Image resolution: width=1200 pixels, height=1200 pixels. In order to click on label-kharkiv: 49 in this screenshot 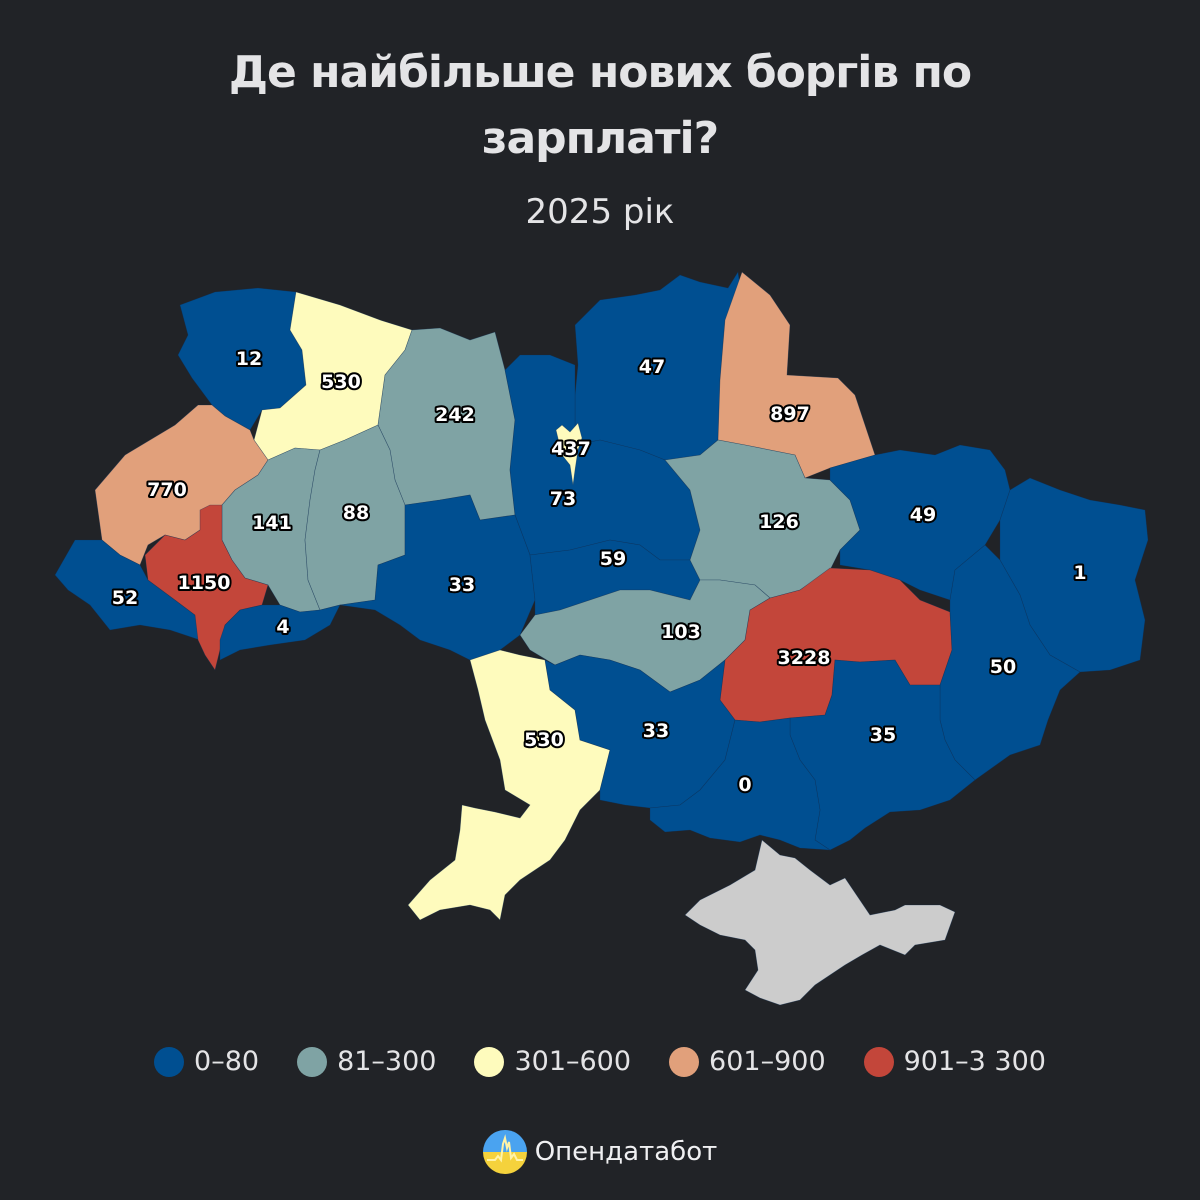, I will do `click(923, 515)`.